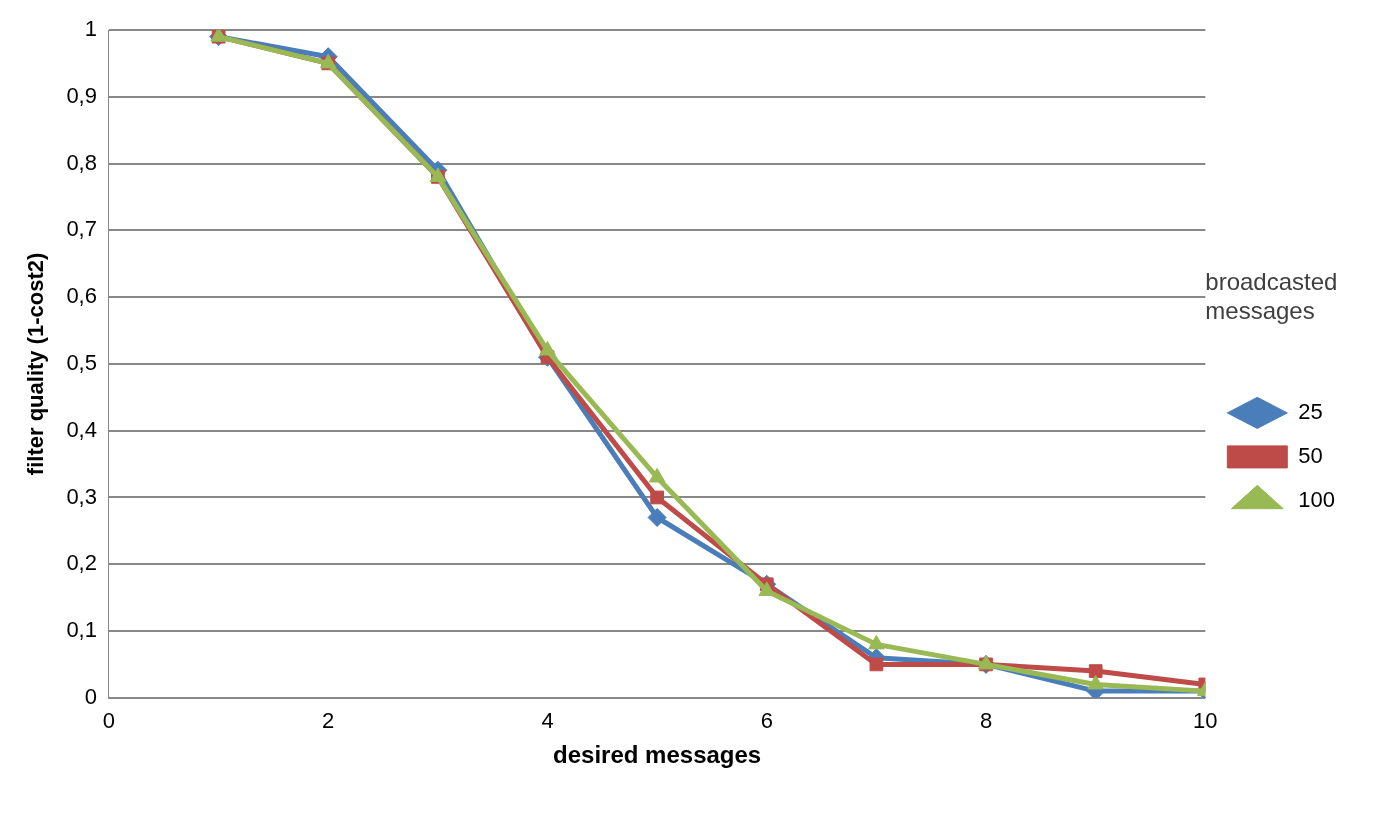 The height and width of the screenshot is (815, 1375). I want to click on legend-label: 25, so click(1310, 411).